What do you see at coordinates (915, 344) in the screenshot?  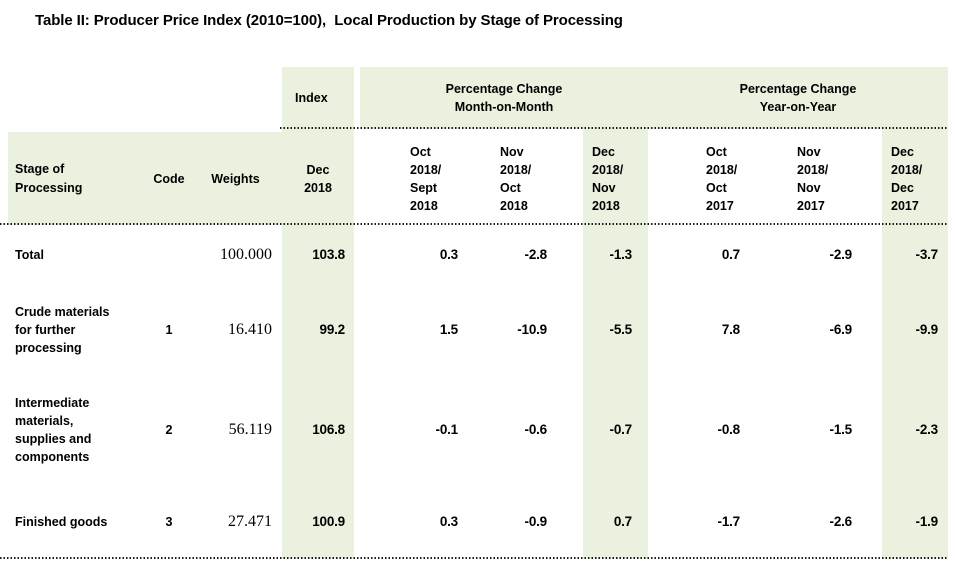 I see `dec-dec-column-highlight` at bounding box center [915, 344].